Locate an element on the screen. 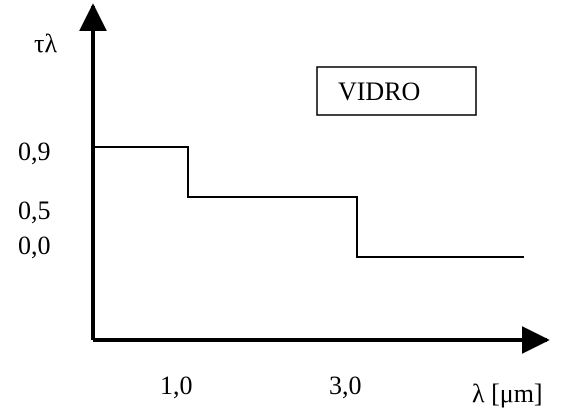 The width and height of the screenshot is (569, 417). y-tick-label: 0,9 is located at coordinates (34, 151).